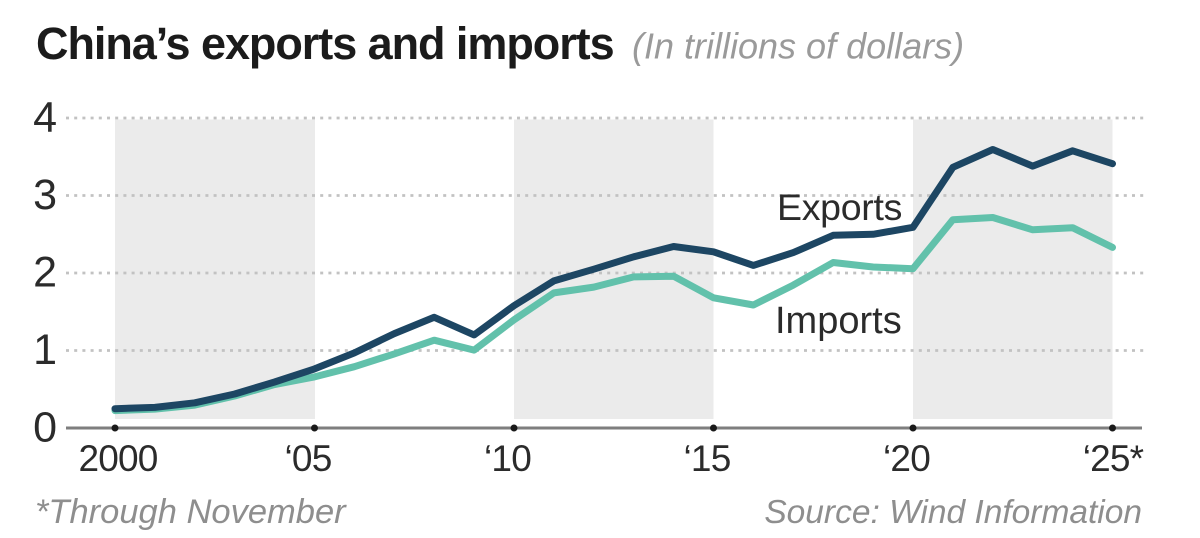  I want to click on svg-text: ‘15, so click(707, 458).